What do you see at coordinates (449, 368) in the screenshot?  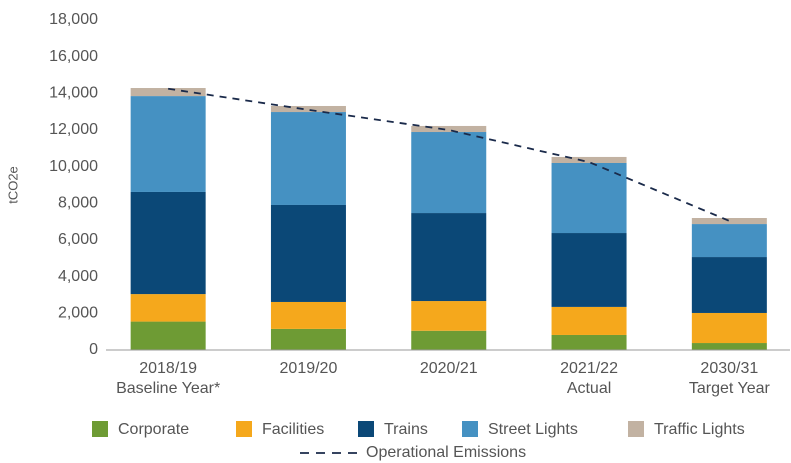 I see `x-tick-label: 2020/21` at bounding box center [449, 368].